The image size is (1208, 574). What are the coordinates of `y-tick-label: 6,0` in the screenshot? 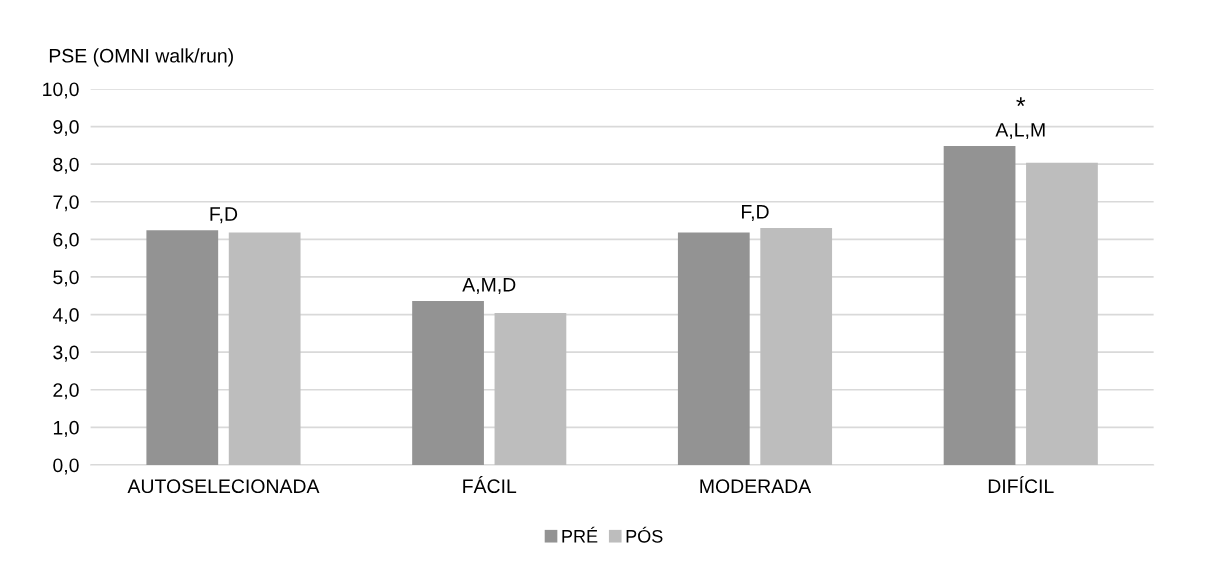 It's located at (66, 240).